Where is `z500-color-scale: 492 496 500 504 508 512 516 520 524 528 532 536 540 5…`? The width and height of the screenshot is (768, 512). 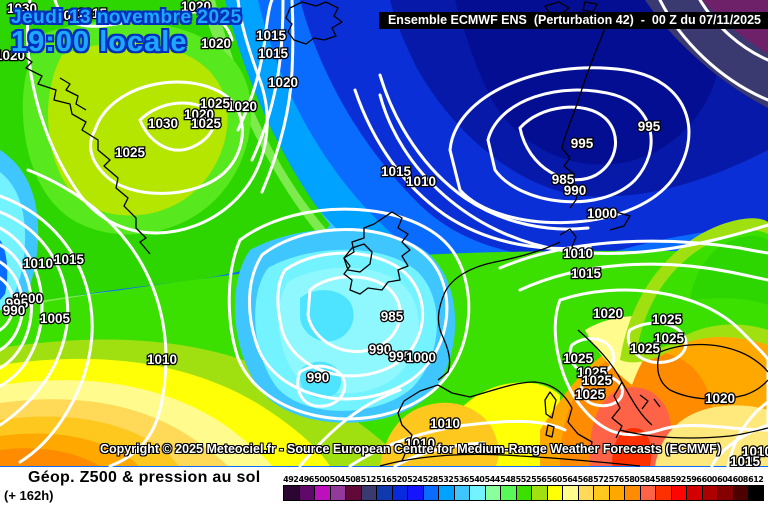
z500-color-scale: 492 496 500 504 508 512 516 520 524 528 532 536 540 5… is located at coordinates (523, 488).